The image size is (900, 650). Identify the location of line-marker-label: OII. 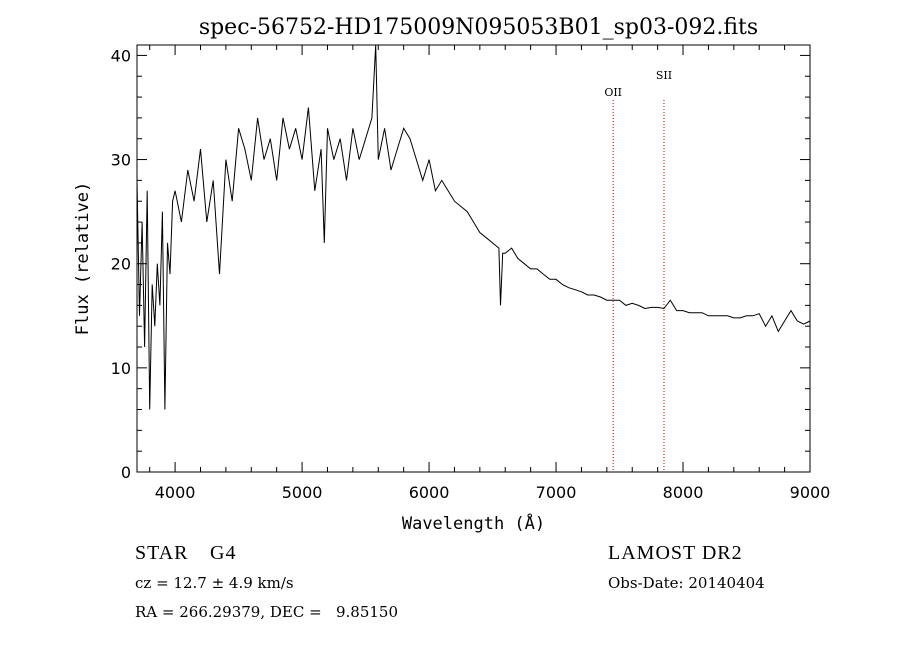
(613, 92).